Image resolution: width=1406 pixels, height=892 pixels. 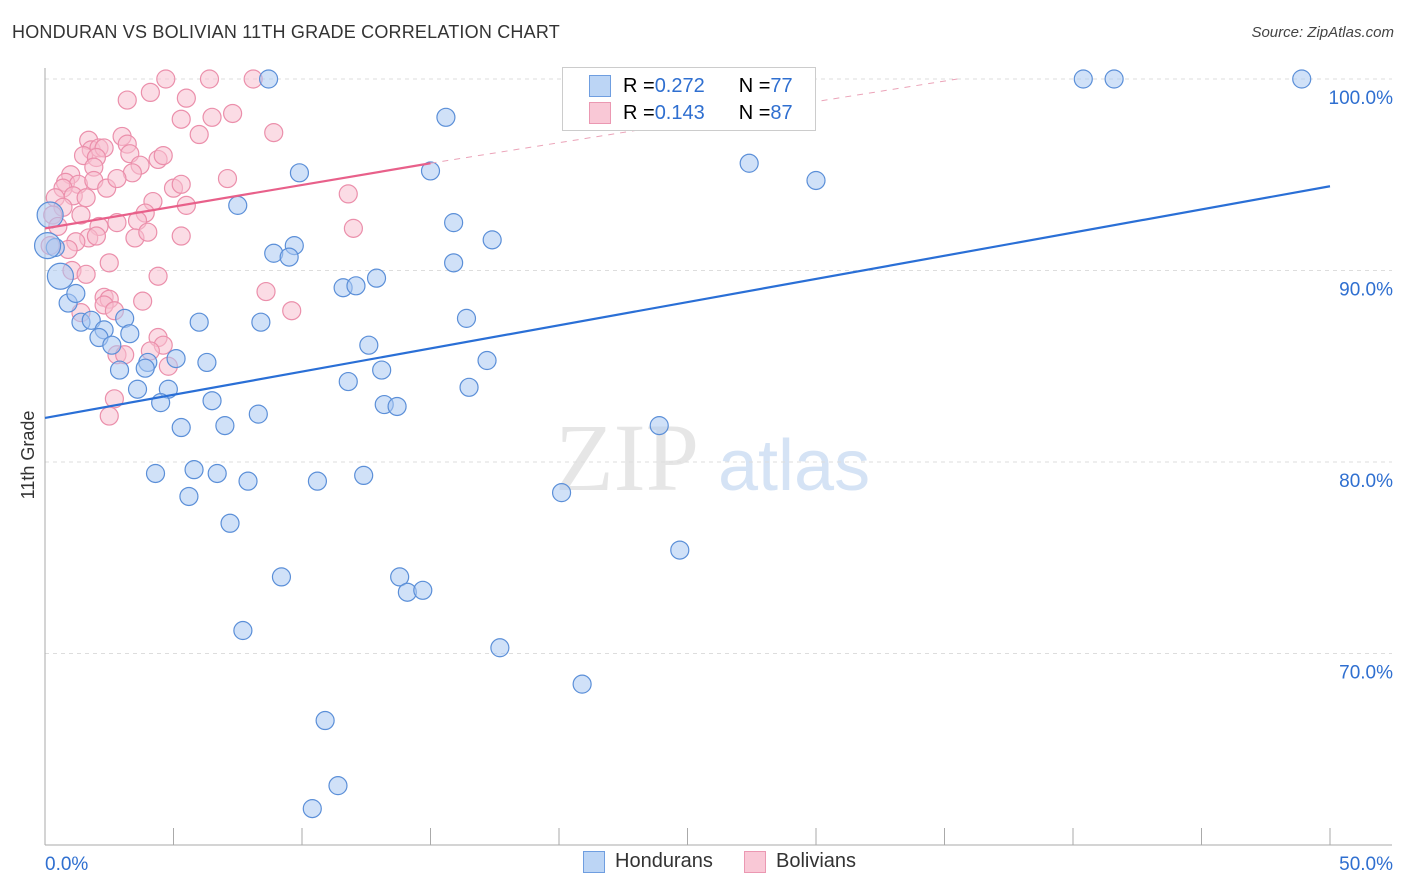 What do you see at coordinates (600, 86) in the screenshot?
I see `blue-swatch` at bounding box center [600, 86].